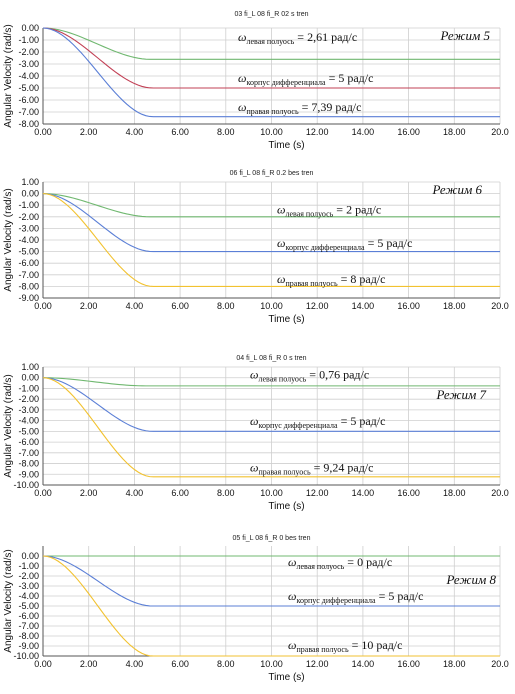 Image resolution: width=515 pixels, height=694 pixels. Describe the element at coordinates (342, 468) in the screenshot. I see `annotation-value: = 9,24 рад/с` at that location.